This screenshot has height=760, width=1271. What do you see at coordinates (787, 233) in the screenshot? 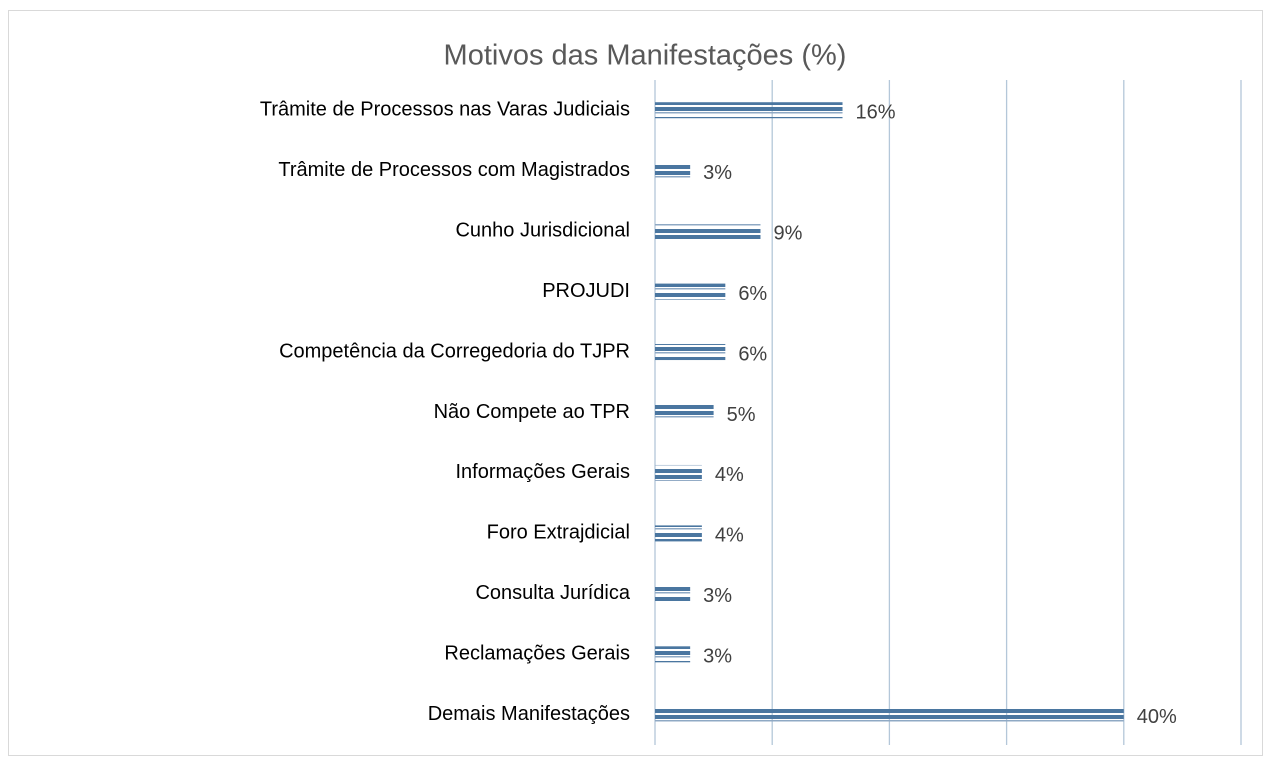
I see `data-label: 9%` at bounding box center [787, 233].